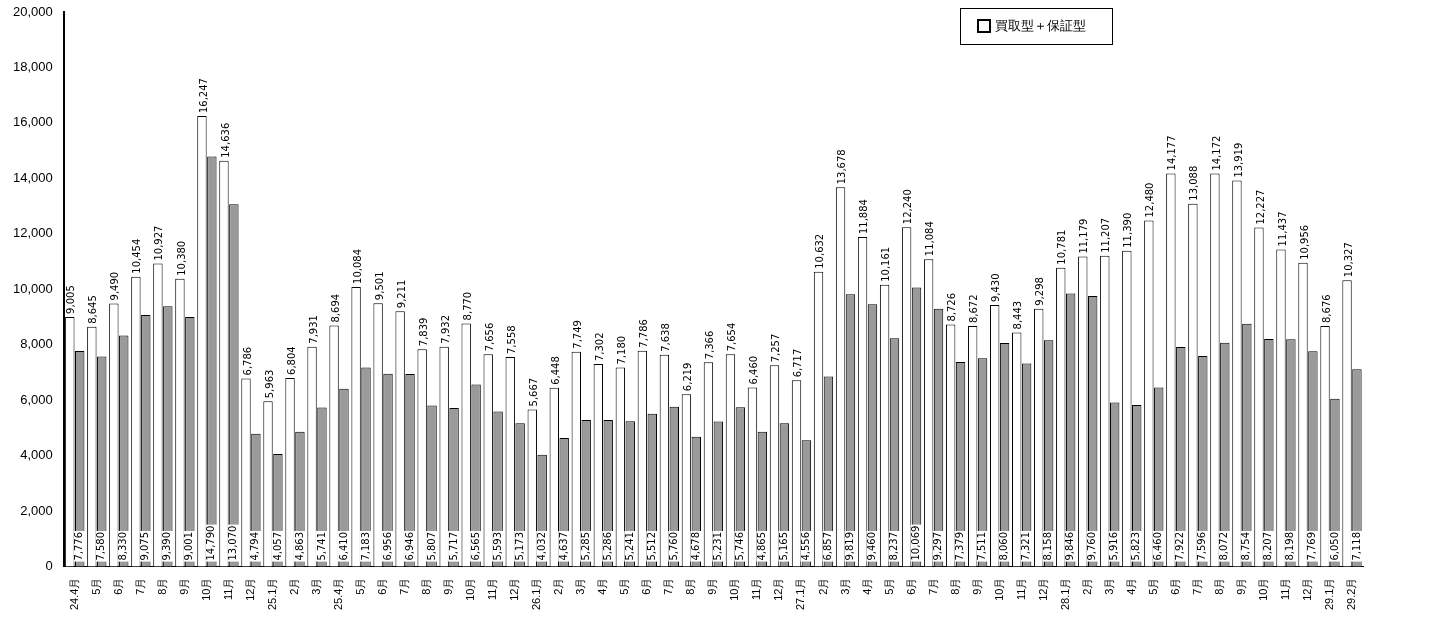 The width and height of the screenshot is (1443, 618). What do you see at coordinates (299, 546) in the screenshot?
I see `data-label: 4,863` at bounding box center [299, 546].